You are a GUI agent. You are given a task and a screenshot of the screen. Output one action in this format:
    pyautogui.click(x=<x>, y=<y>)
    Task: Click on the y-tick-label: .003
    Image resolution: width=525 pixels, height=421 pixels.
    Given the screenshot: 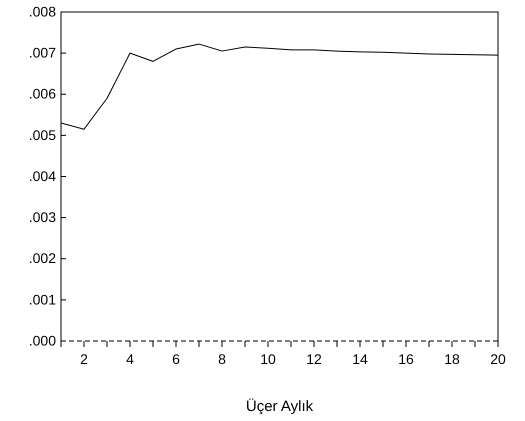 What is the action you would take?
    pyautogui.click(x=42, y=217)
    